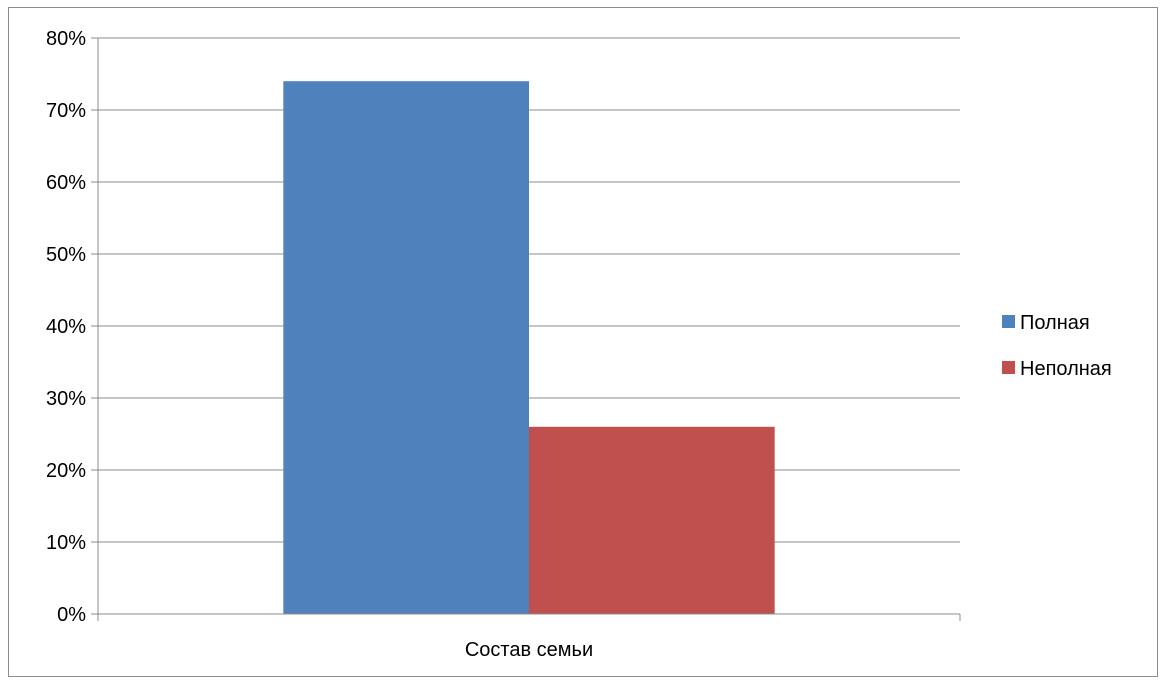 Image resolution: width=1167 pixels, height=684 pixels. I want to click on y-tick-label: 80%, so click(66, 39).